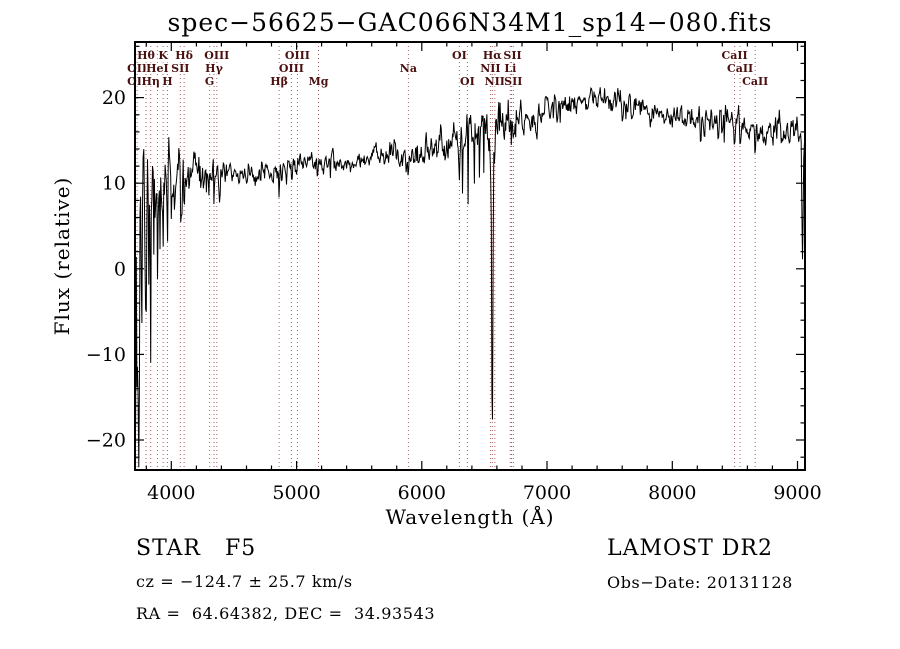 The height and width of the screenshot is (649, 900). What do you see at coordinates (492, 55) in the screenshot?
I see `line-label: Hα` at bounding box center [492, 55].